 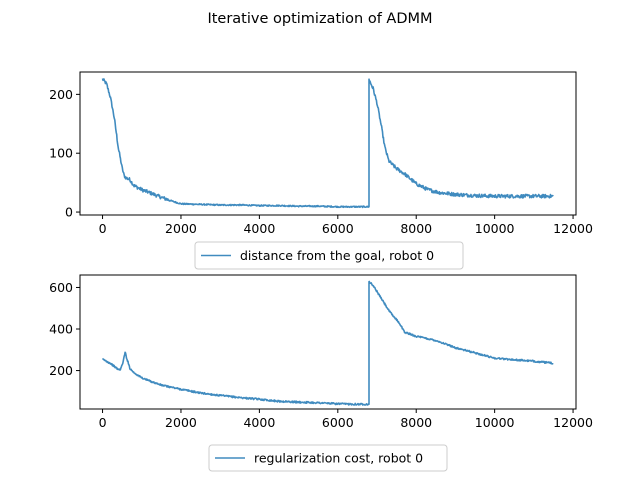 What do you see at coordinates (61, 287) in the screenshot?
I see `y-tick-label: 600` at bounding box center [61, 287].